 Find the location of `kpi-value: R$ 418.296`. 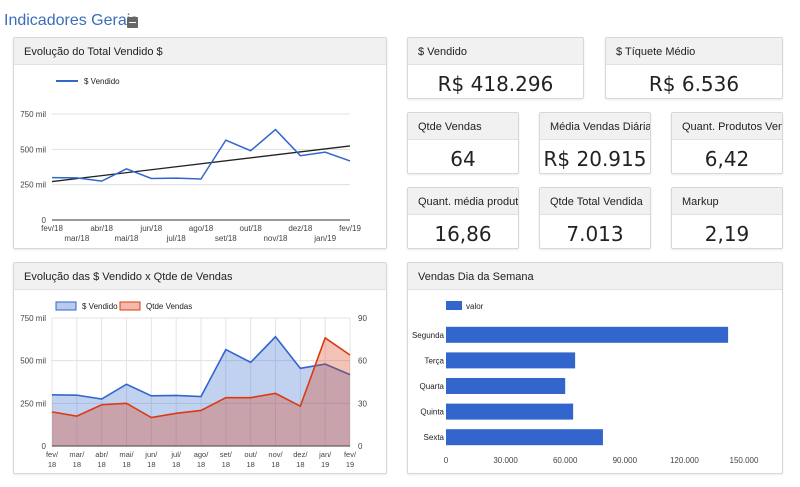

kpi-value: R$ 418.296 is located at coordinates (495, 84).